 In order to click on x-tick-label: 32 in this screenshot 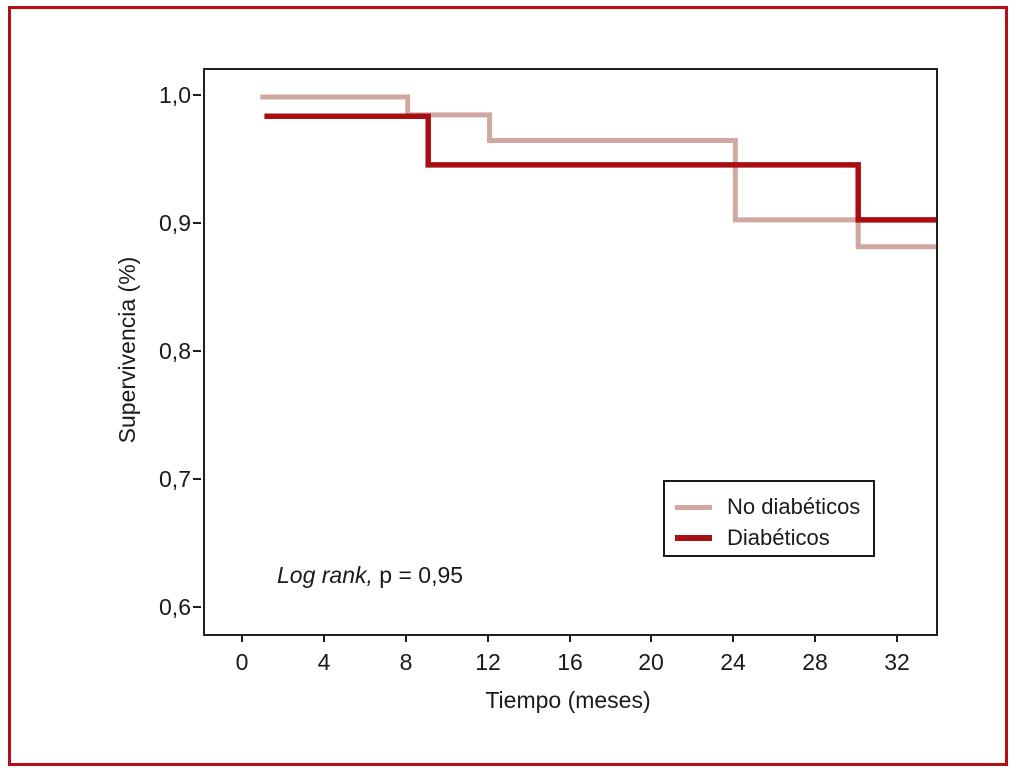, I will do `click(897, 662)`.